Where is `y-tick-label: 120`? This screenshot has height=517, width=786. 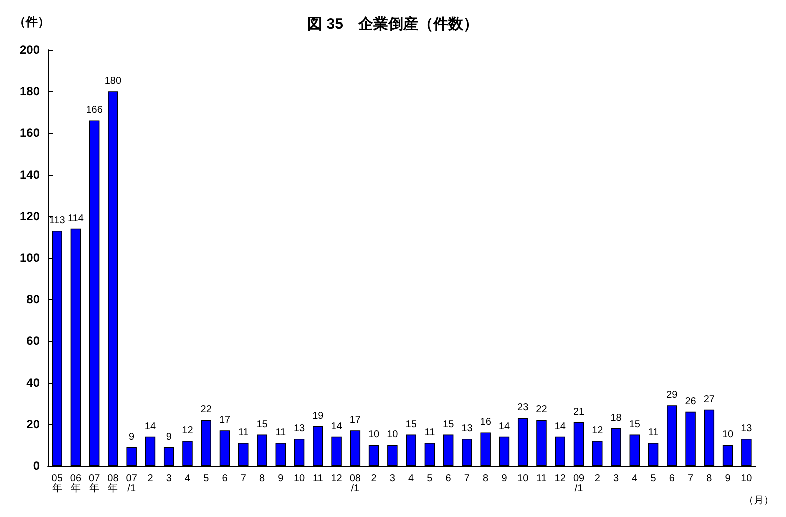
y-tick-label: 120 is located at coordinates (30, 216).